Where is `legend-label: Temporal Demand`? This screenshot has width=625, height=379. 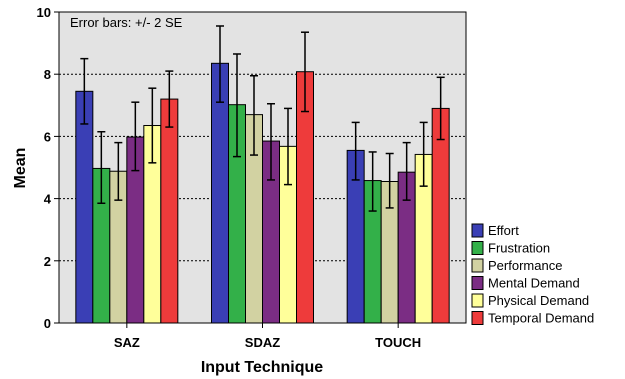
legend-label: Temporal Demand is located at coordinates (541, 318).